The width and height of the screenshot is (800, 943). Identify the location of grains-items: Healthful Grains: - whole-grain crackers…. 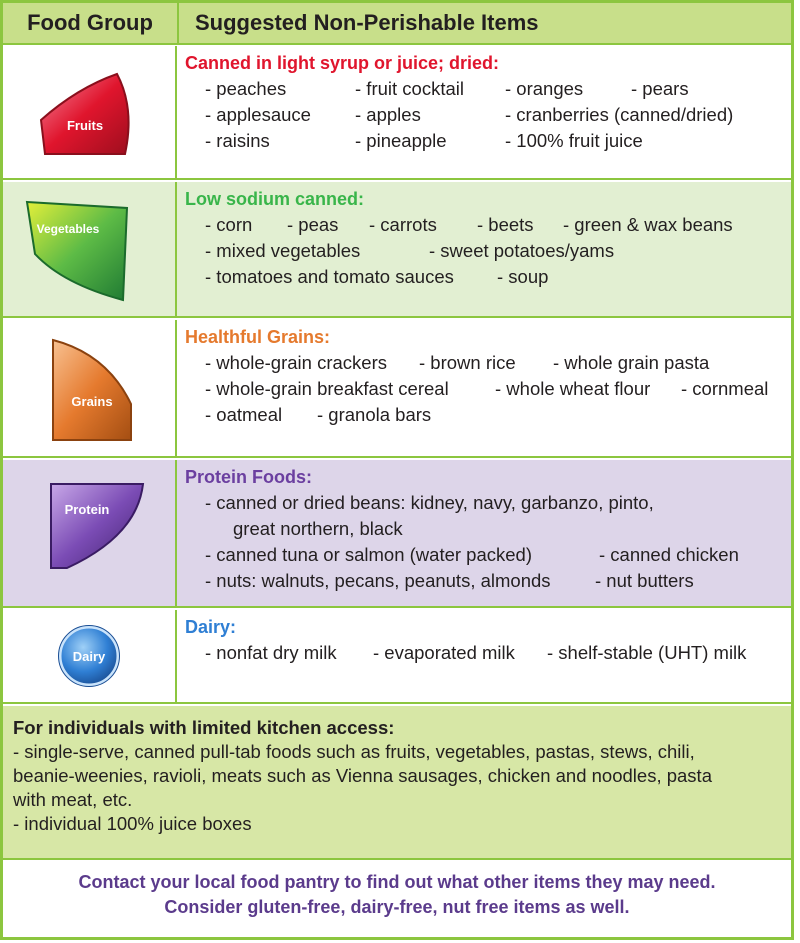
(484, 377).